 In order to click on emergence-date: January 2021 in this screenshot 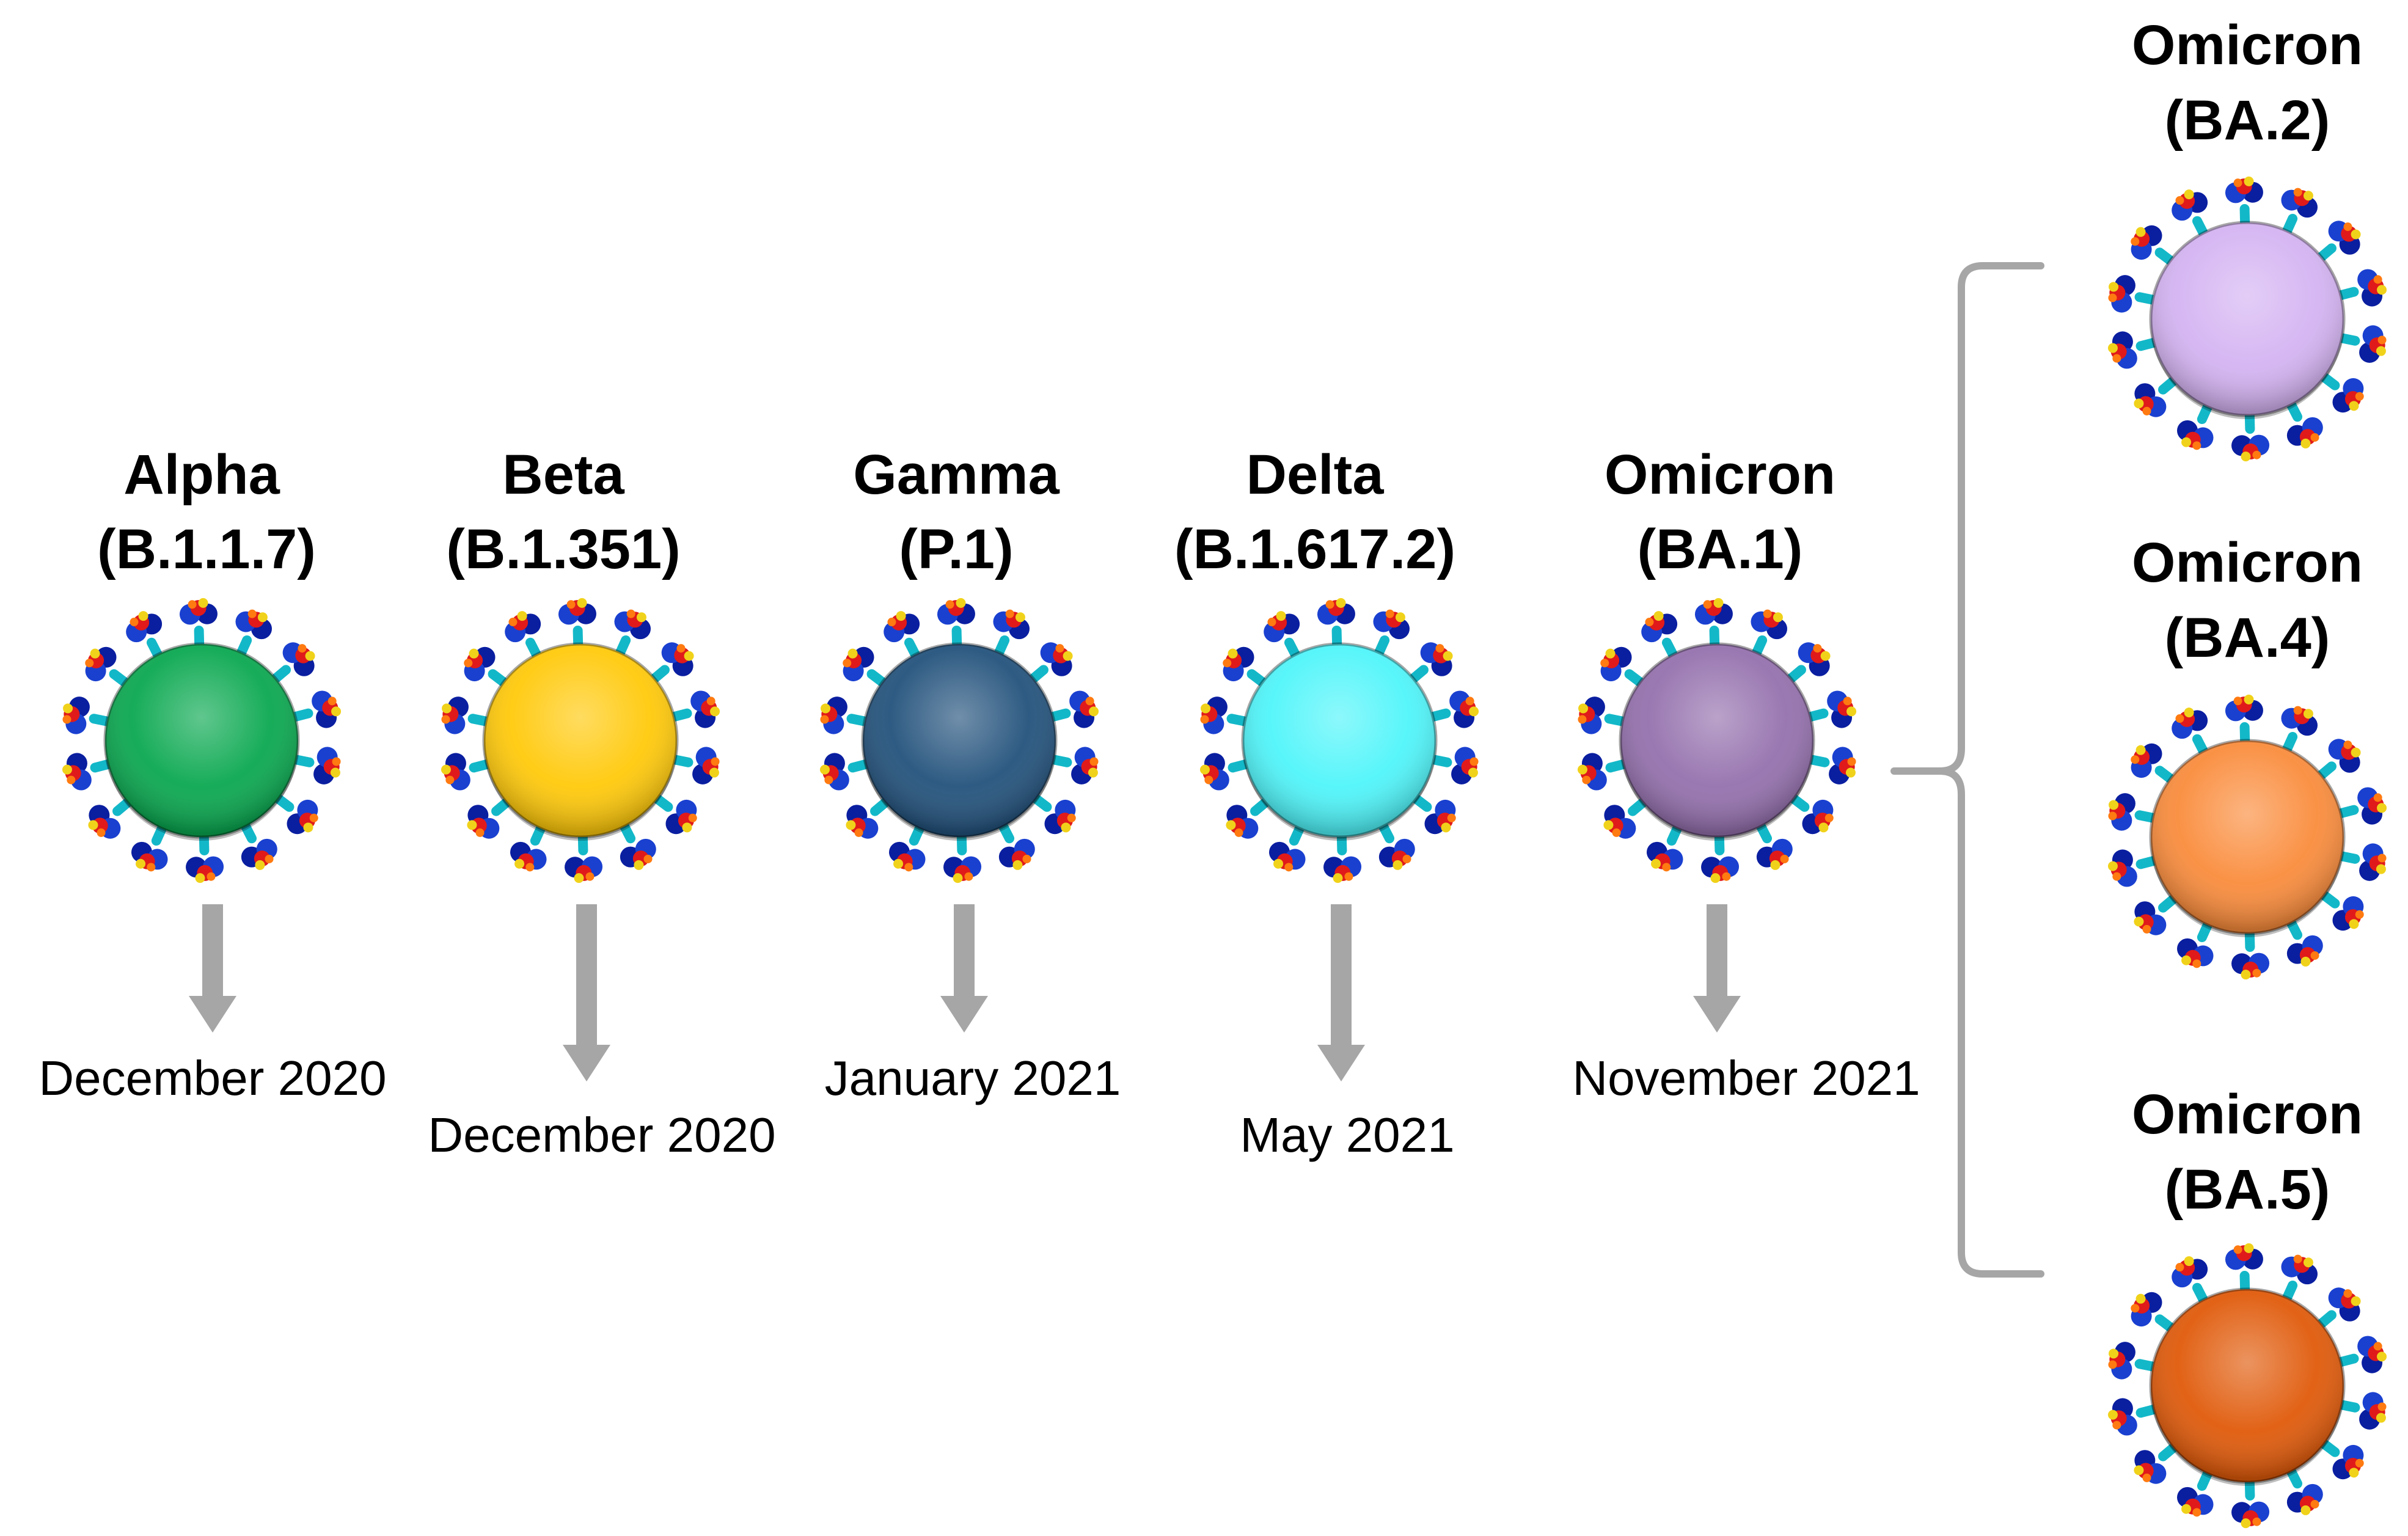, I will do `click(973, 1078)`.